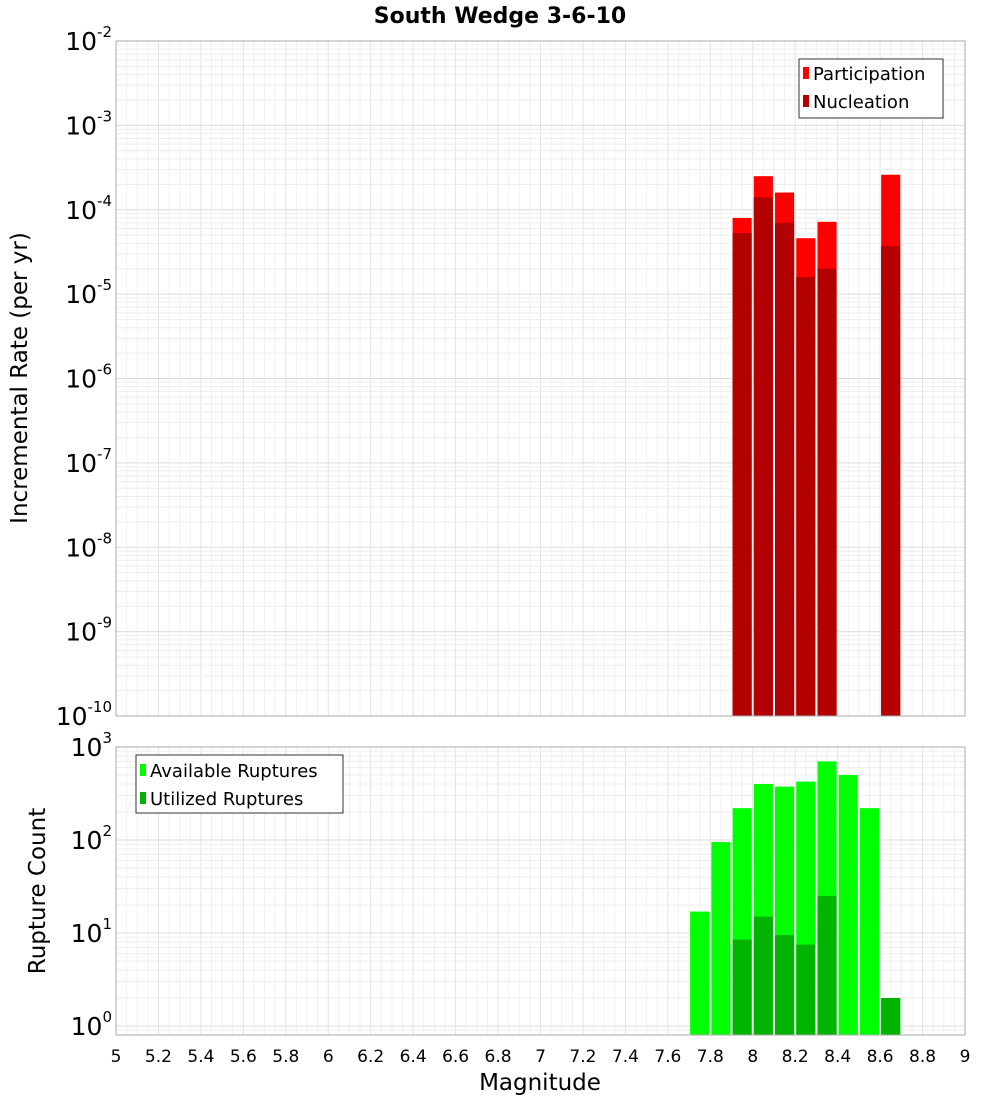  I want to click on legend-swatch-participation, so click(806, 73).